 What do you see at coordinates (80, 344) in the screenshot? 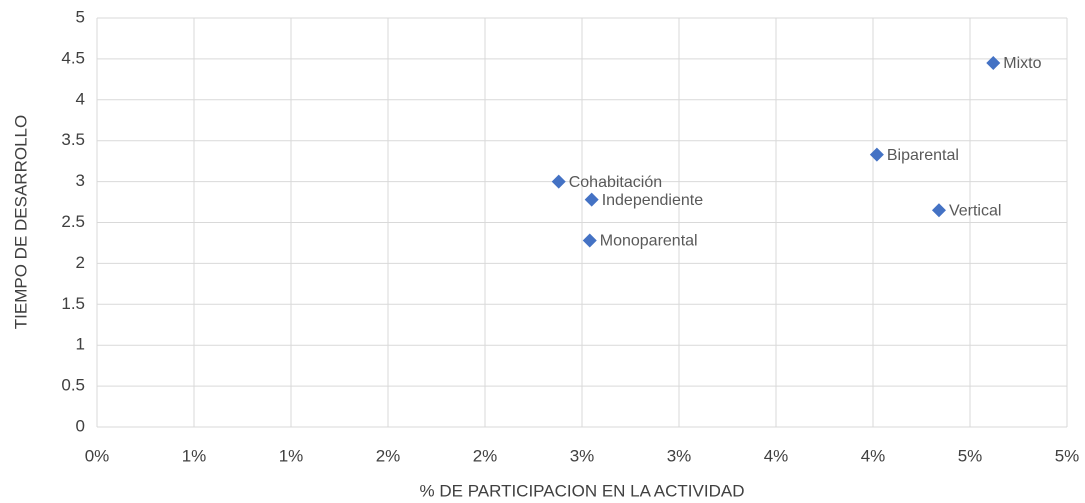
I see `y-tick-label: 1` at bounding box center [80, 344].